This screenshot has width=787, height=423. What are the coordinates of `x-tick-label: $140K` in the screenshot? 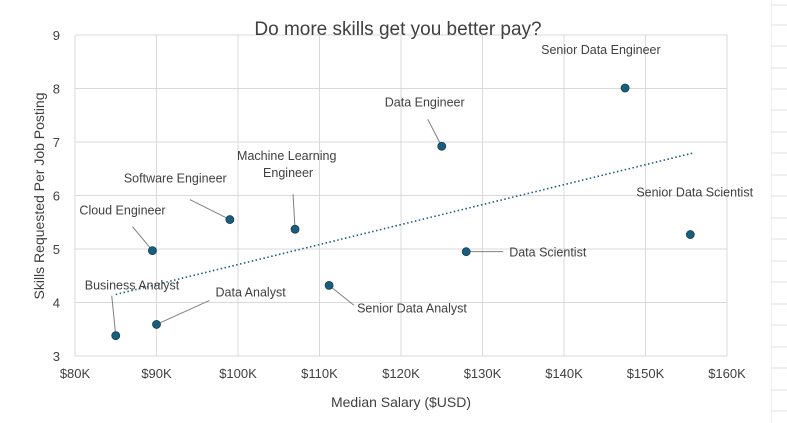 It's located at (564, 373).